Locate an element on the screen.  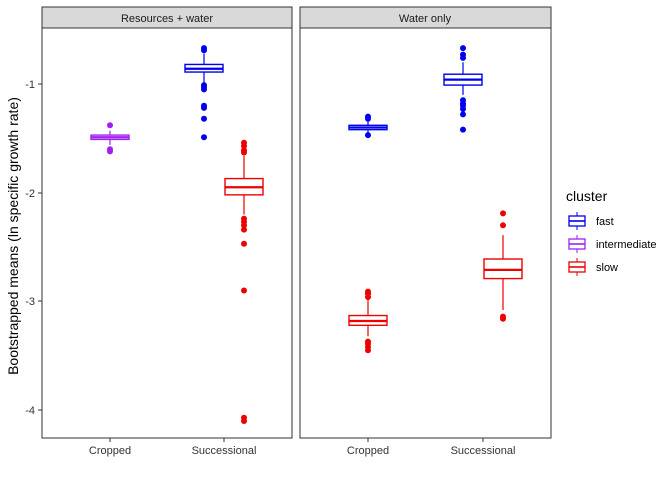
y-tick-labels: -1 -2 -3 -4 is located at coordinates (30, 248).